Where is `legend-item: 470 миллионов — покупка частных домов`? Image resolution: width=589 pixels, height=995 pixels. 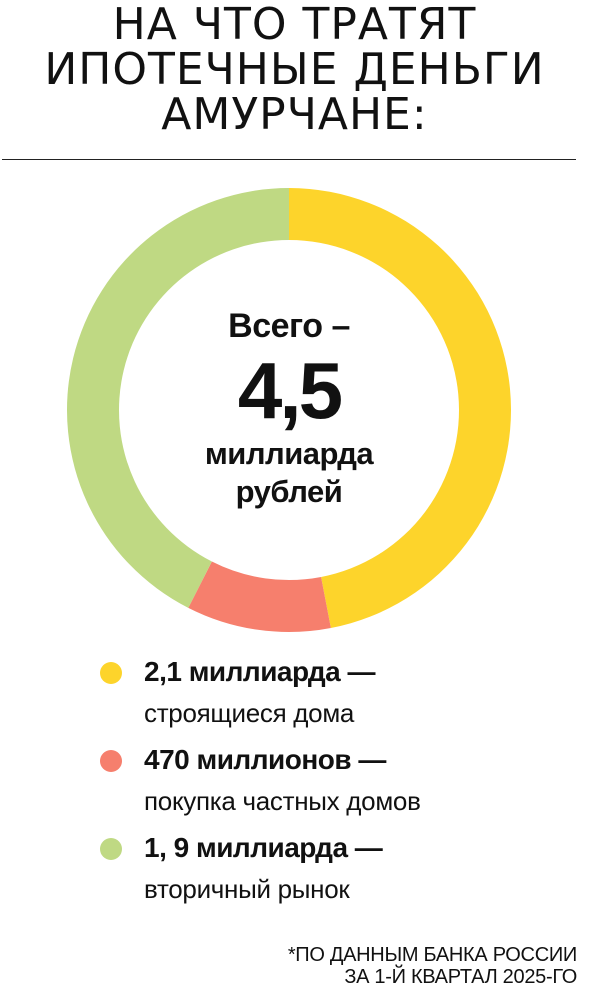
legend-item: 470 миллионов — покупка частных домов is located at coordinates (294, 784).